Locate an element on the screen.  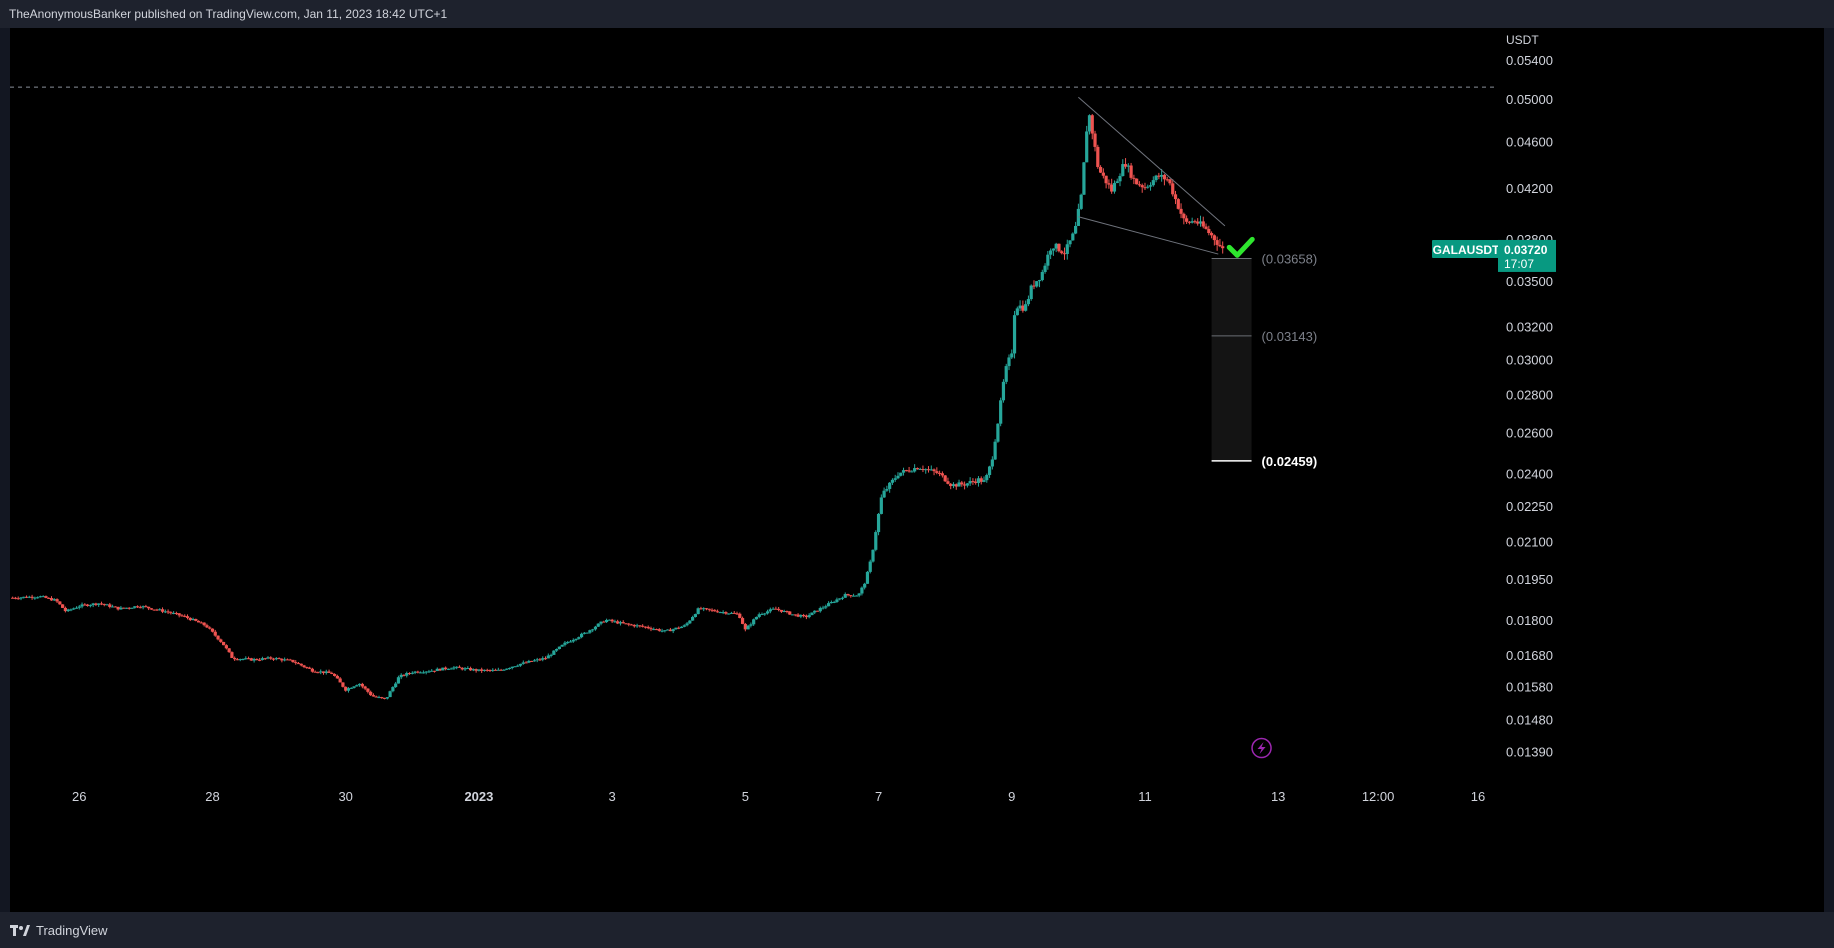
time-tick-label: 30 is located at coordinates (345, 796).